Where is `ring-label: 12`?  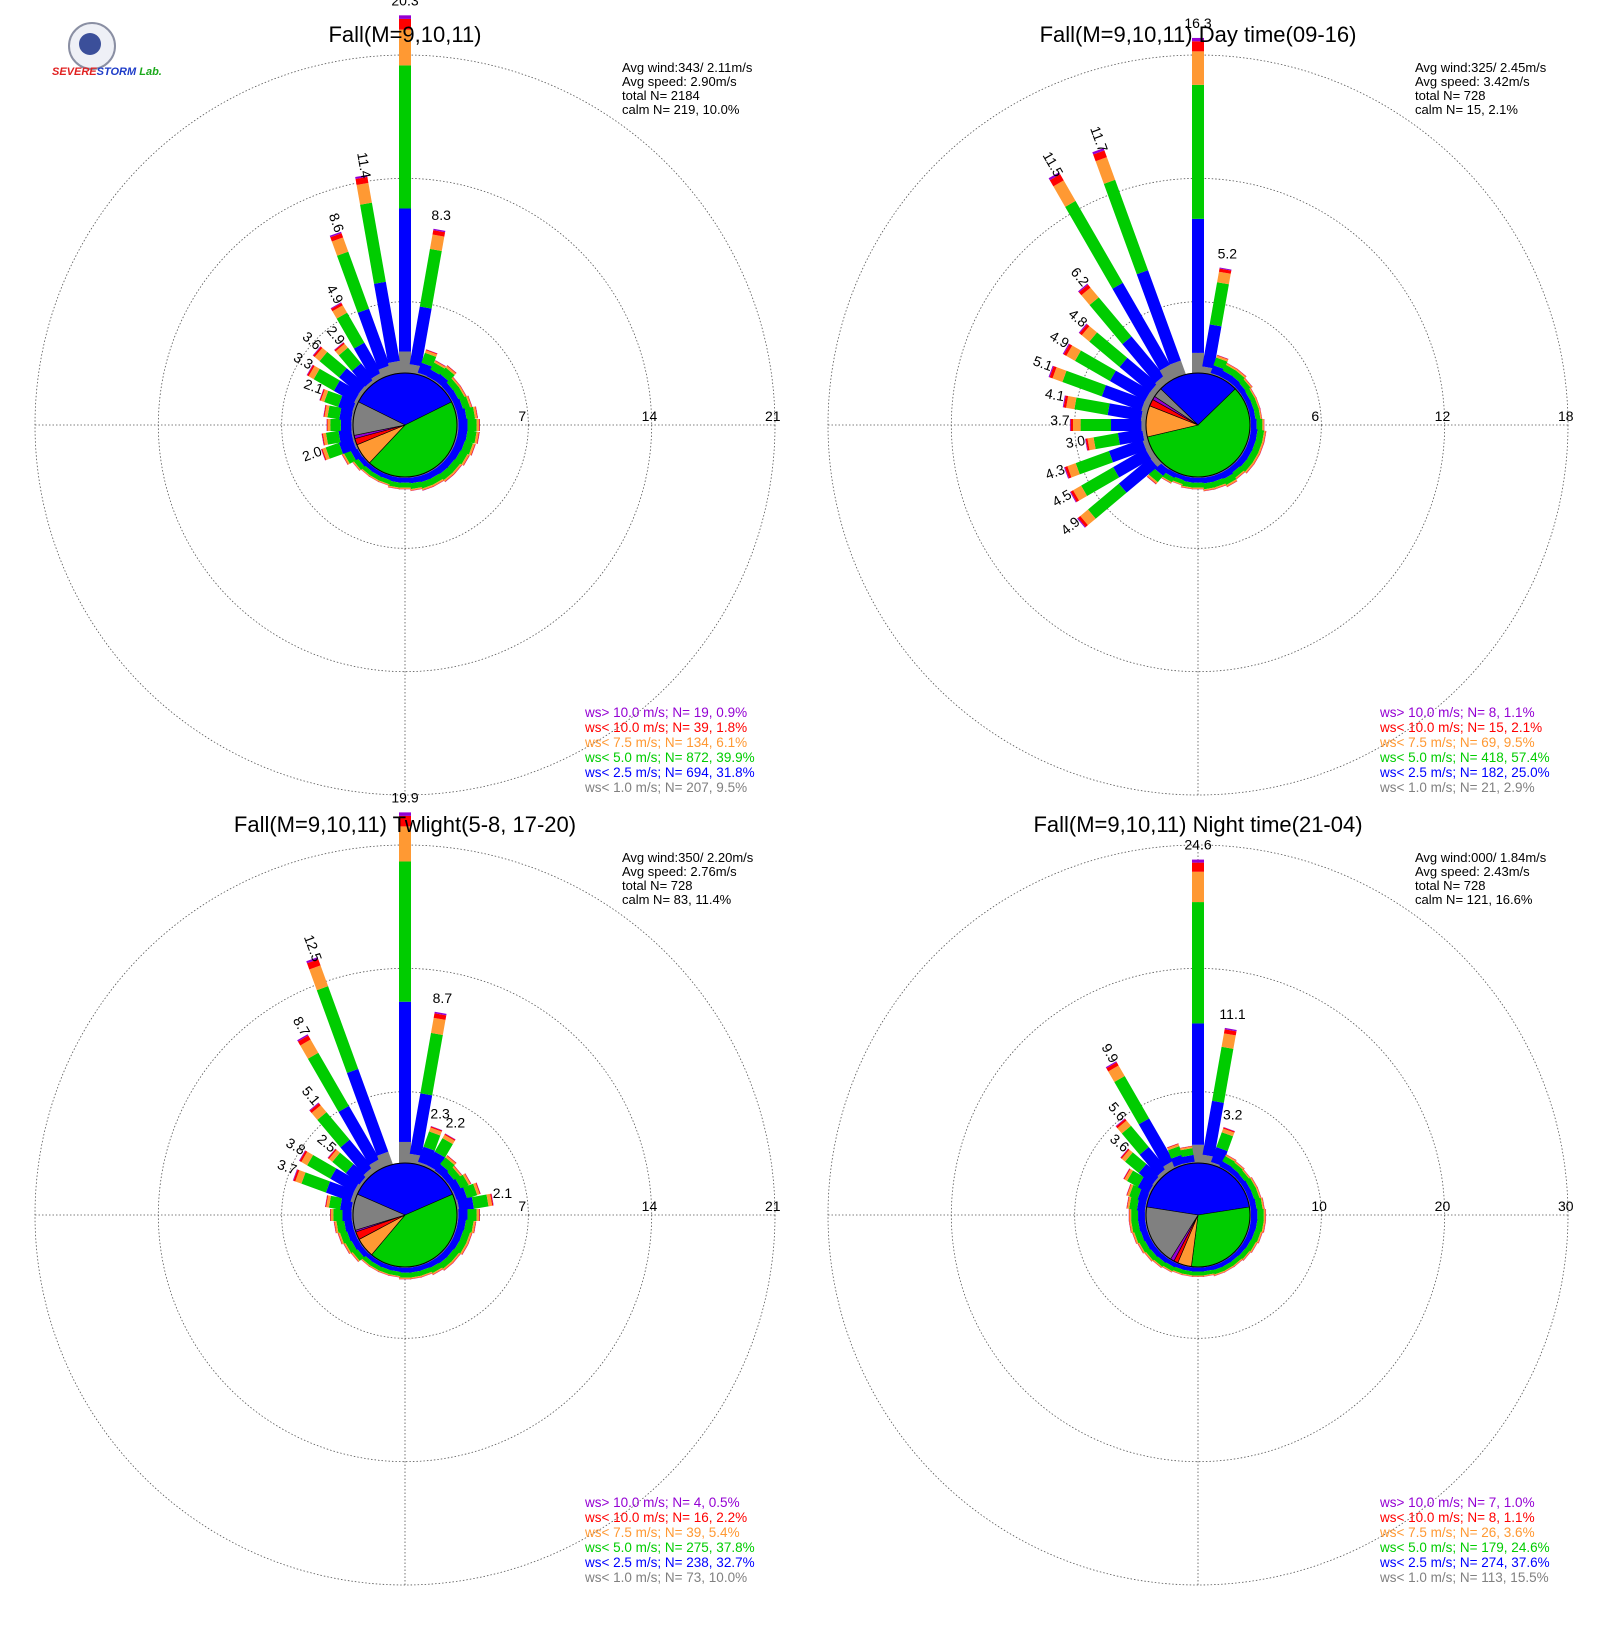
ring-label: 12 is located at coordinates (1443, 416).